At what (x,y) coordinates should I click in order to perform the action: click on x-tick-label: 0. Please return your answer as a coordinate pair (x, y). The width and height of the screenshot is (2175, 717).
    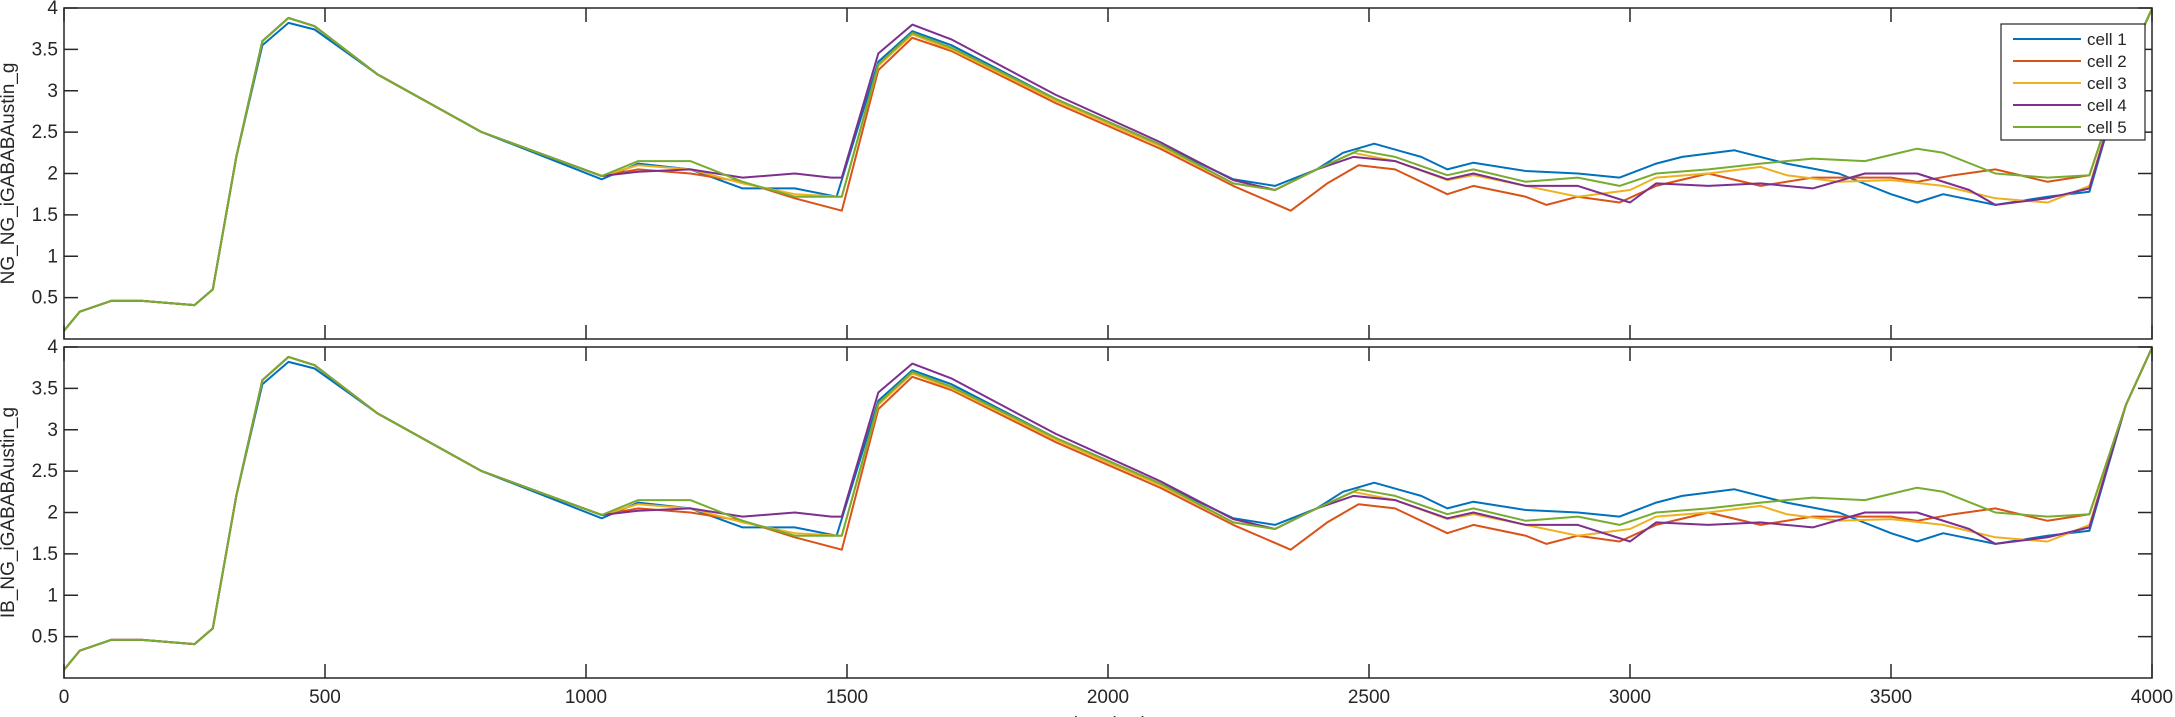
    Looking at the image, I should click on (64, 697).